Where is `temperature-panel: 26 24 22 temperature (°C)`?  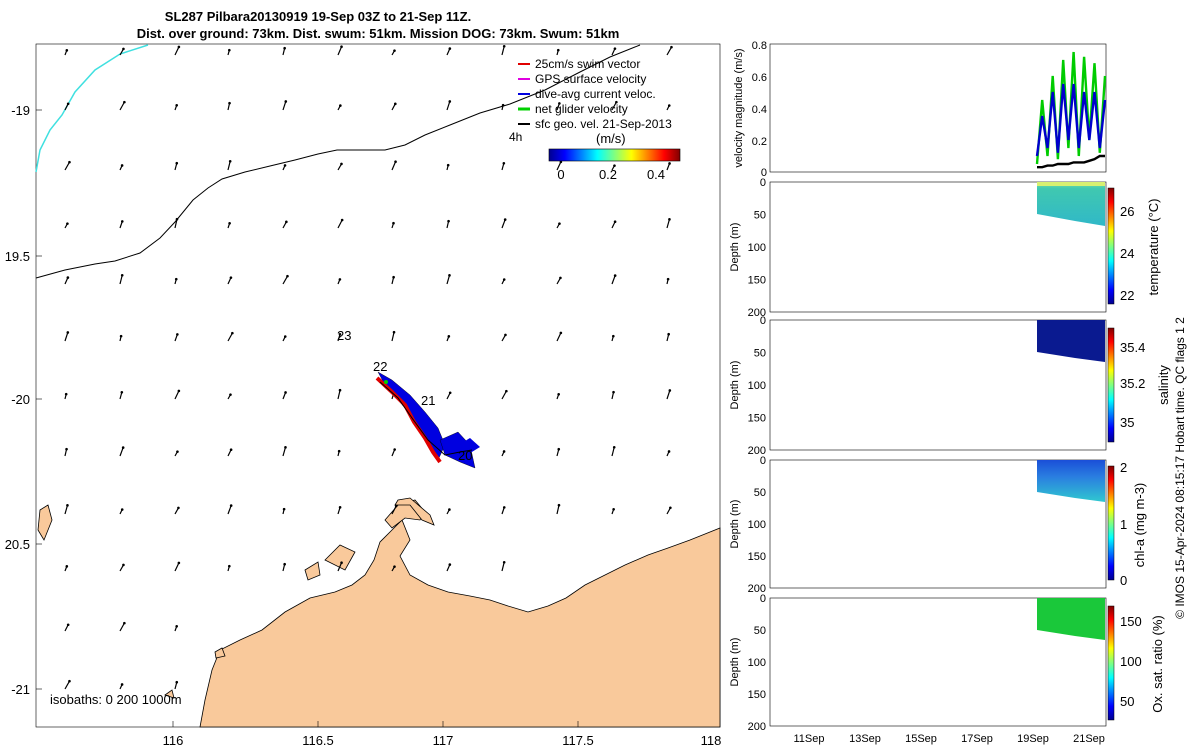
temperature-panel: 26 24 22 temperature (°C) is located at coordinates (965, 247).